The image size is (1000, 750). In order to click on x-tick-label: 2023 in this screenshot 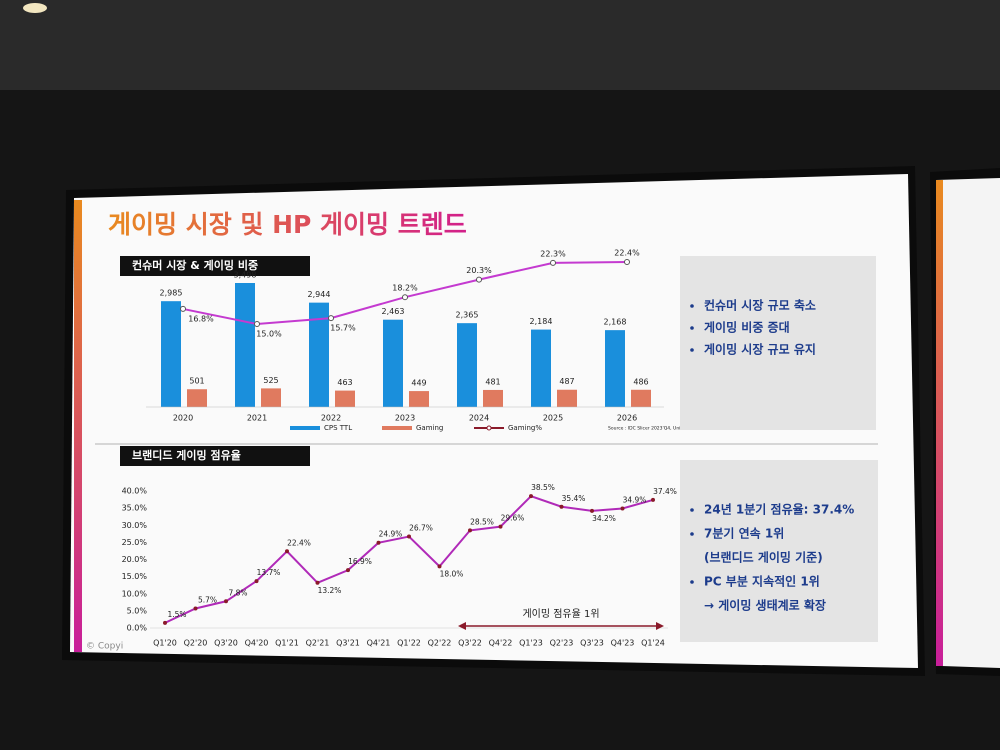, I will do `click(405, 418)`.